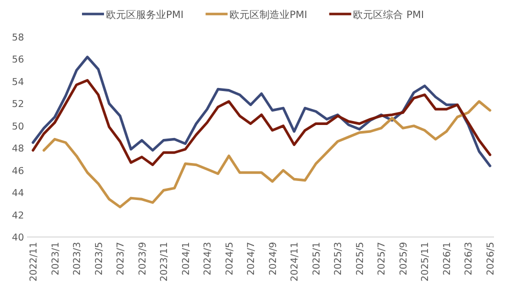 This screenshot has width=506, height=286. I want to click on x-tick-label: 2026/1, so click(447, 259).